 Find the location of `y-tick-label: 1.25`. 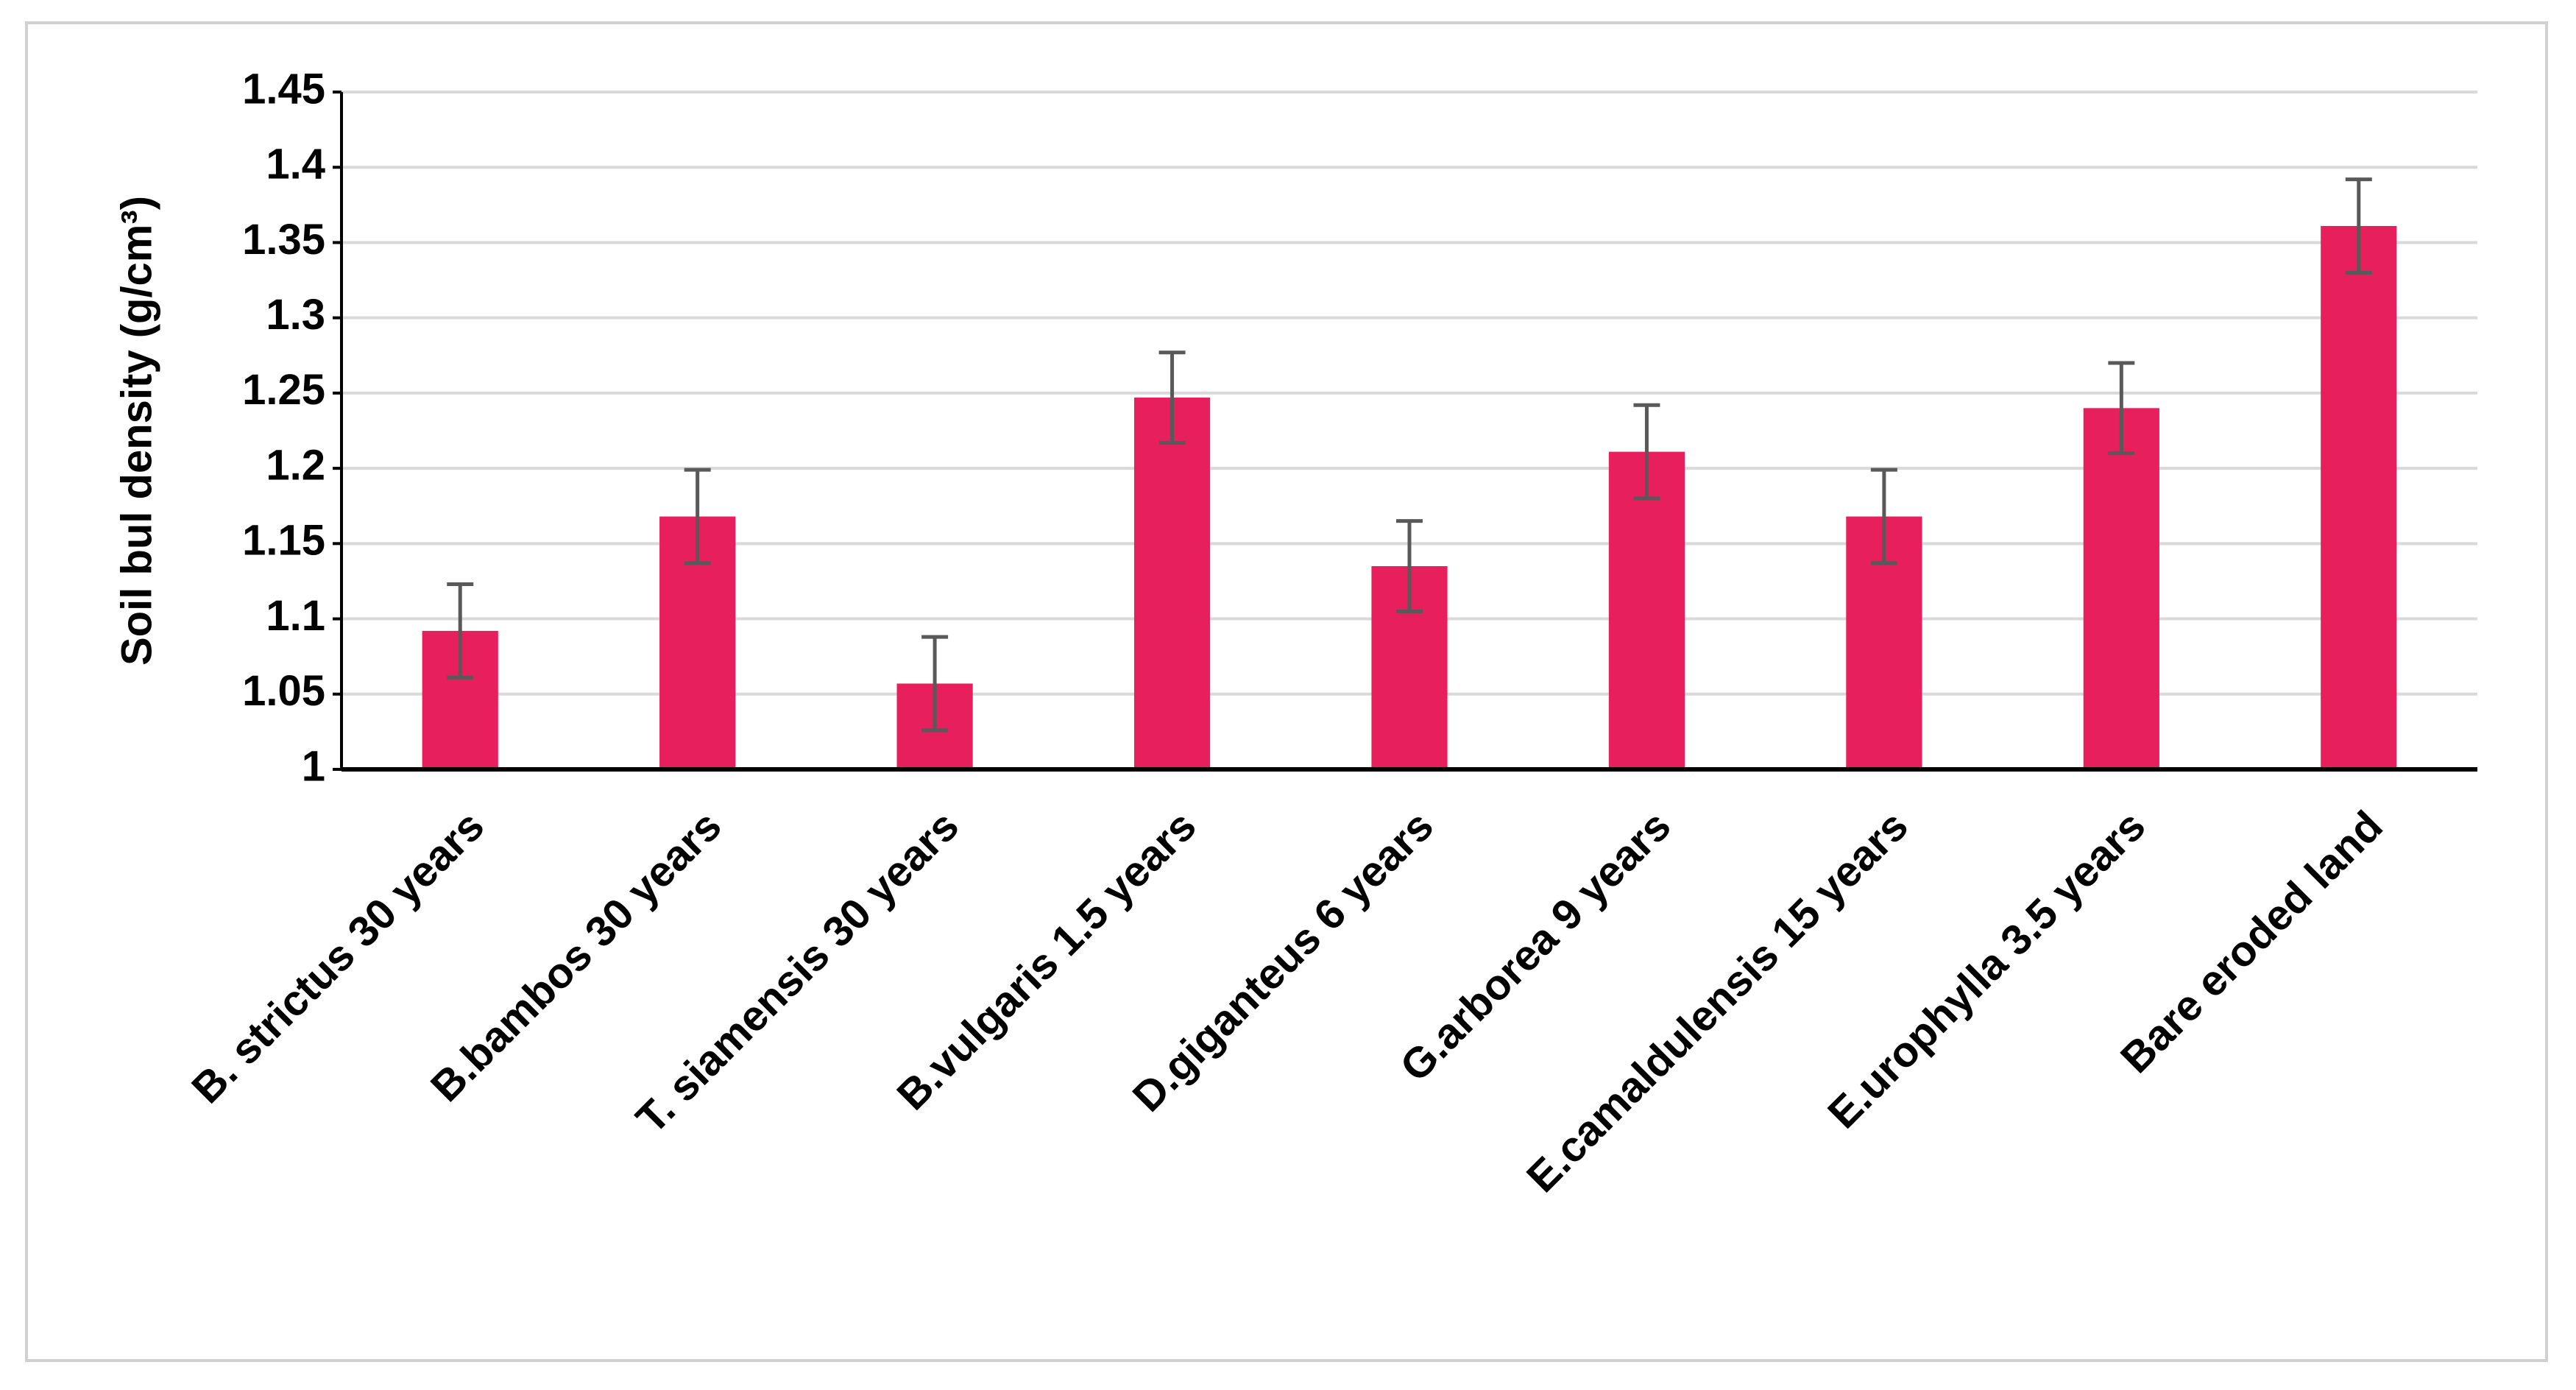

y-tick-label: 1.25 is located at coordinates (283, 390).